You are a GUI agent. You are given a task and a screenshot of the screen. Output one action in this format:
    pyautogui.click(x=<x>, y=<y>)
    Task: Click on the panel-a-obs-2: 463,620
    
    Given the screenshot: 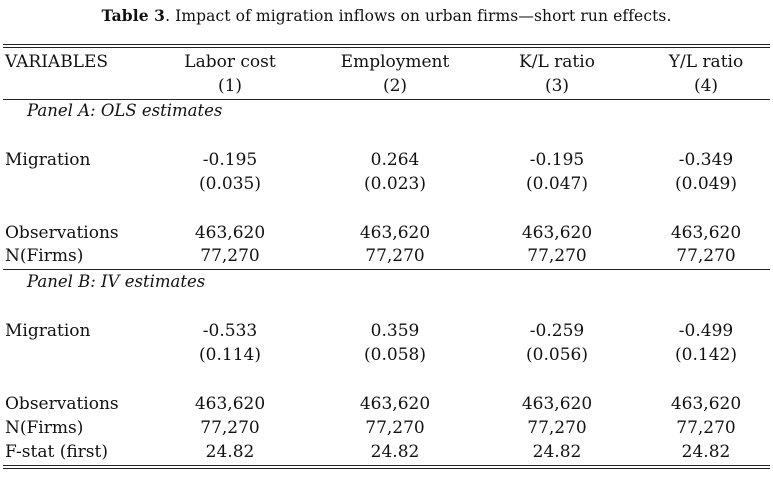 What is the action you would take?
    pyautogui.click(x=395, y=233)
    